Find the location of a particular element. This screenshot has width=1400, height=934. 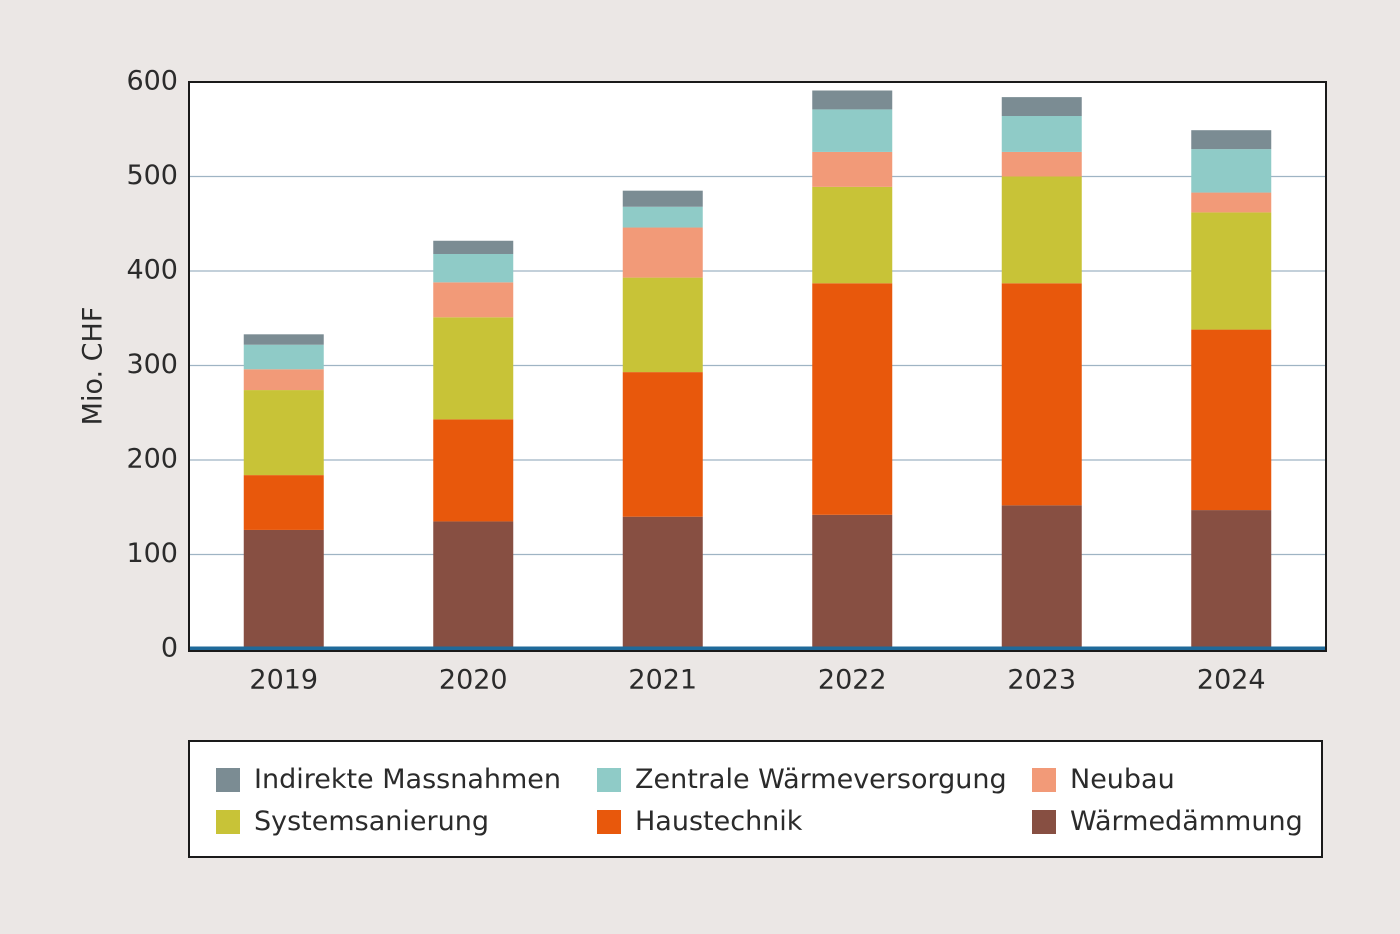

legend-item-haustechnik: Haustechnik is located at coordinates (699, 821).